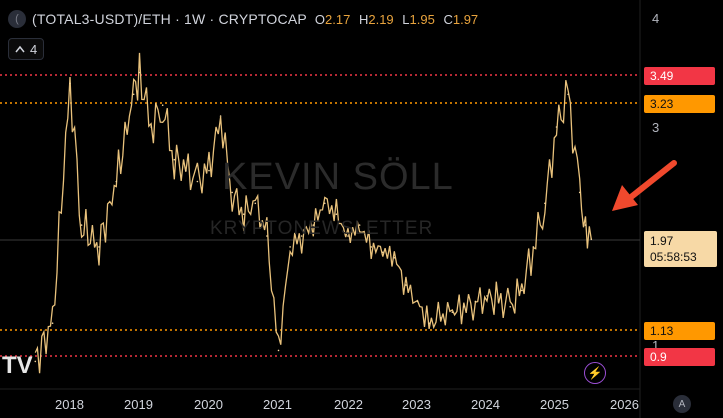 This screenshot has width=723, height=418. Describe the element at coordinates (662, 241) in the screenshot. I see `current-price: 1.97` at that location.